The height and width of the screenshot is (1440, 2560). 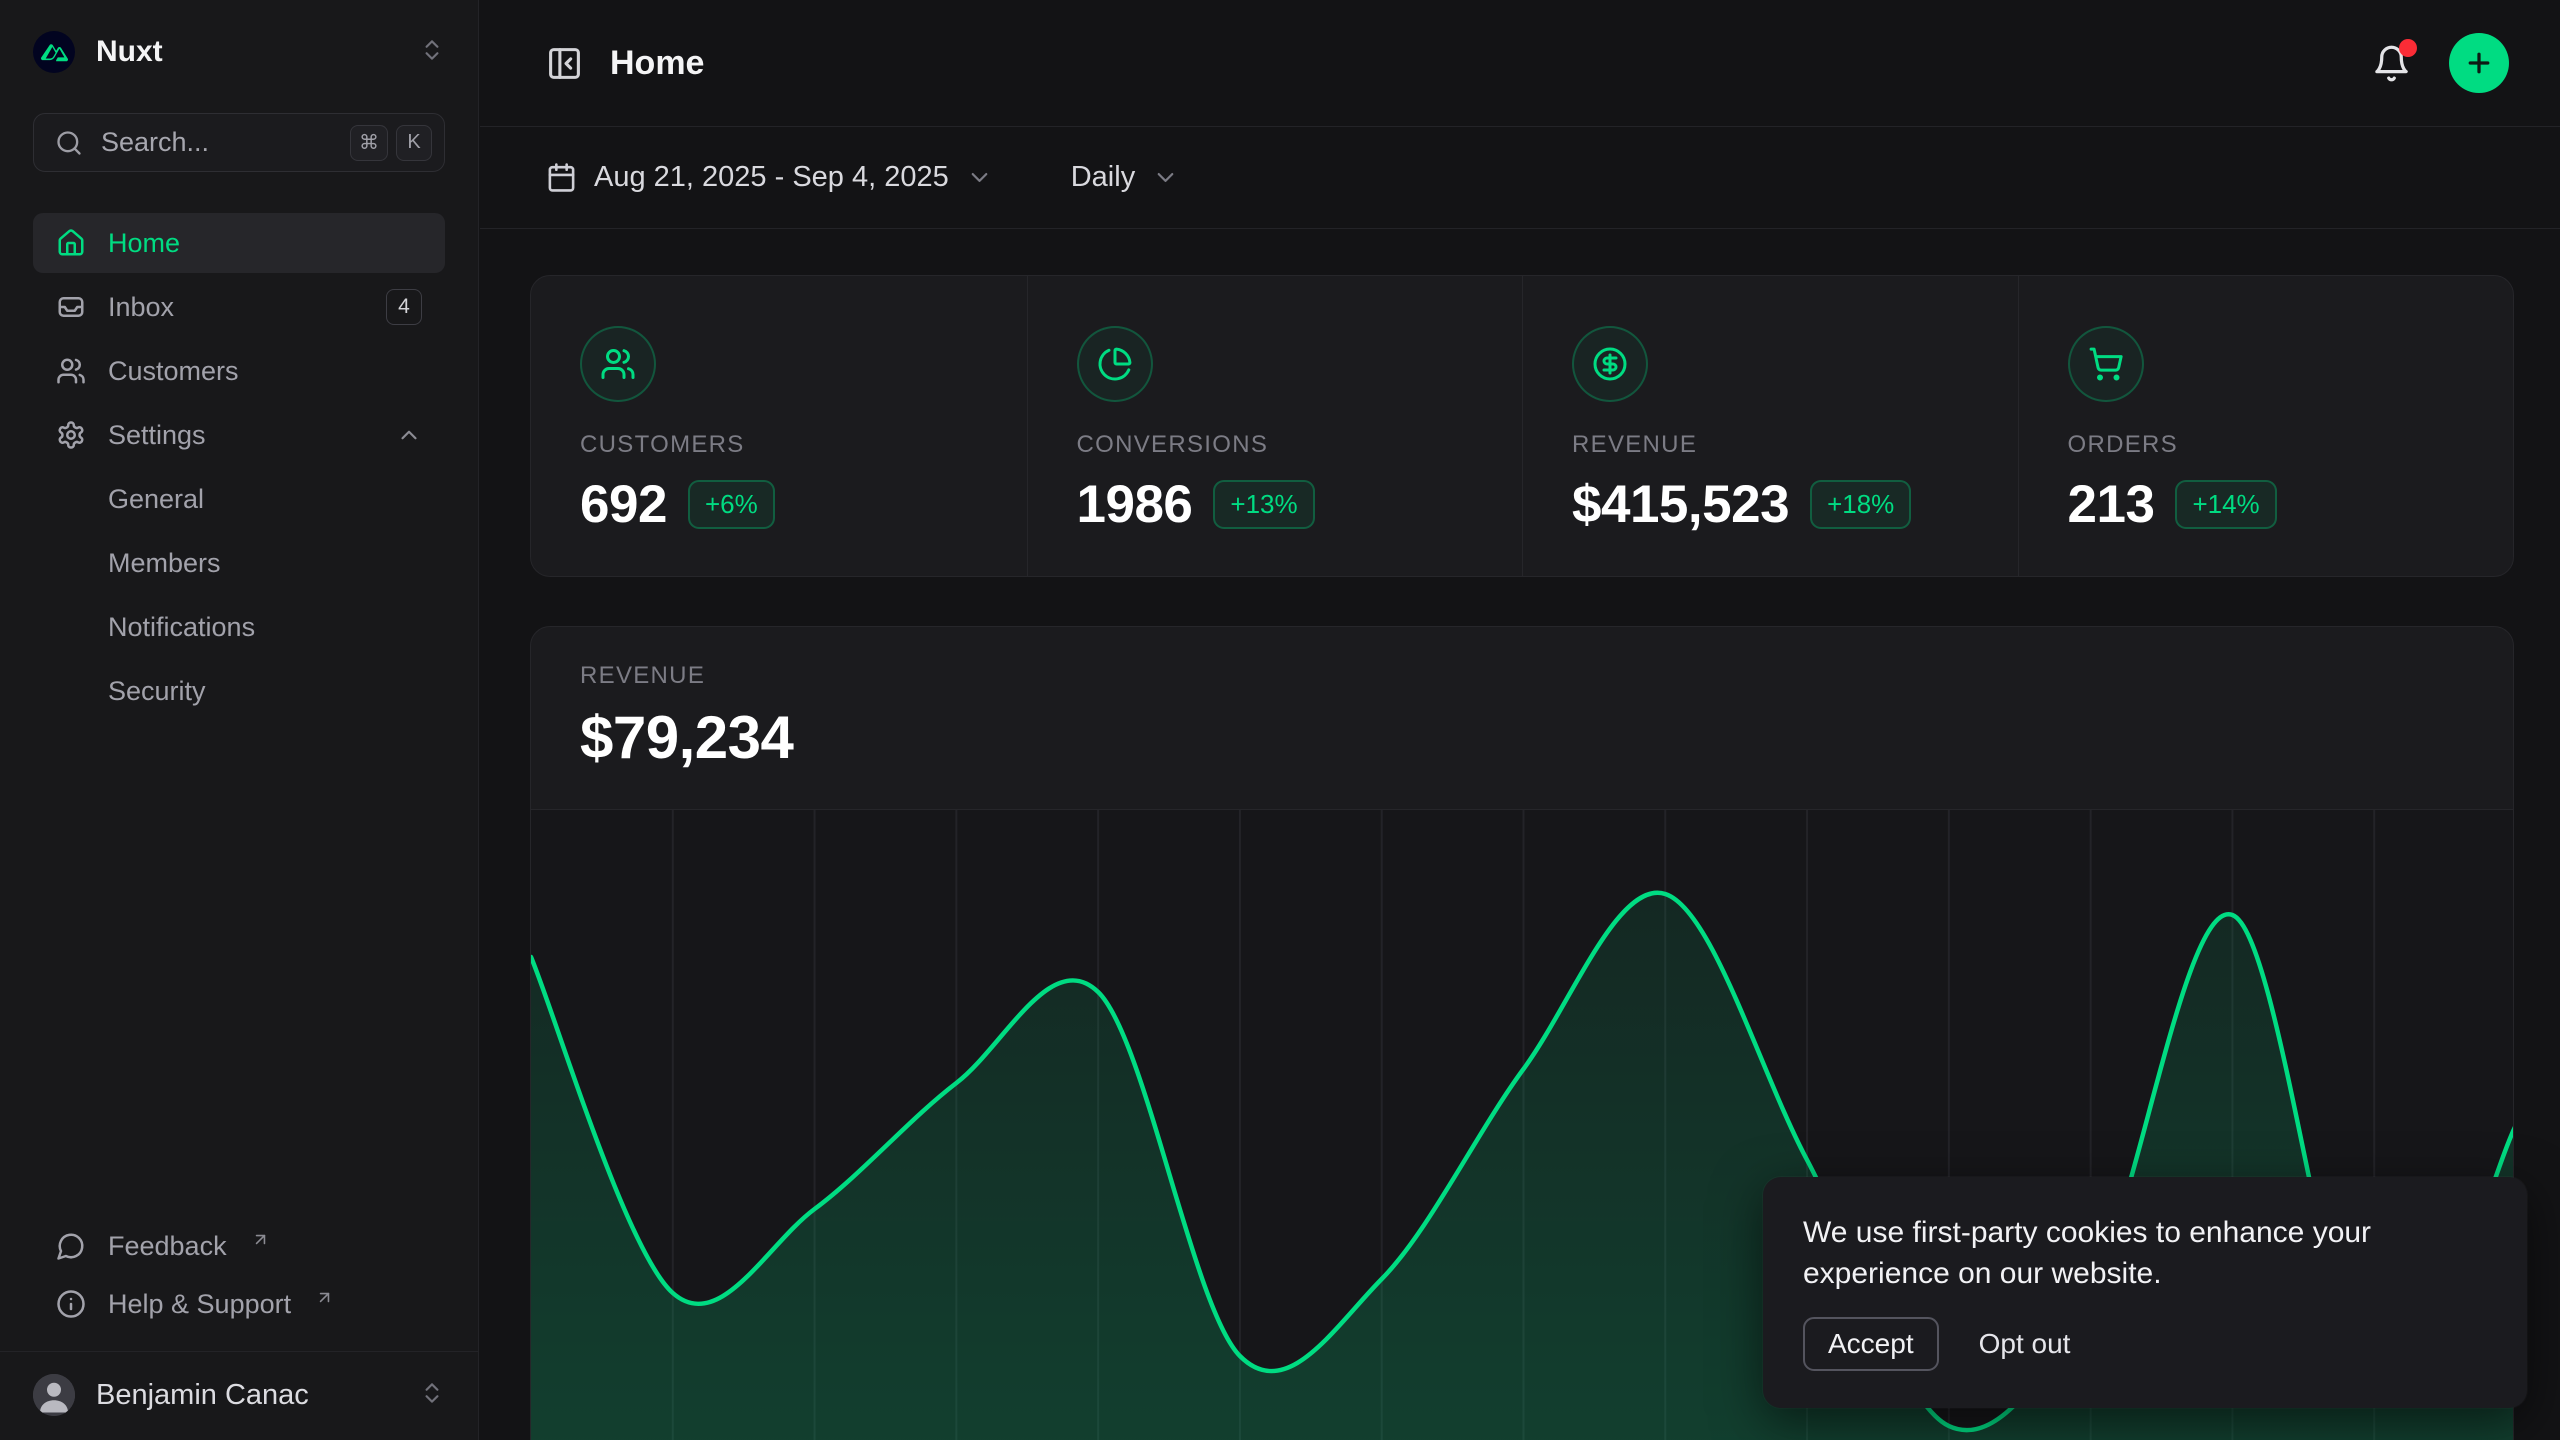 What do you see at coordinates (404, 307) in the screenshot?
I see `inbox-count-badge: 4` at bounding box center [404, 307].